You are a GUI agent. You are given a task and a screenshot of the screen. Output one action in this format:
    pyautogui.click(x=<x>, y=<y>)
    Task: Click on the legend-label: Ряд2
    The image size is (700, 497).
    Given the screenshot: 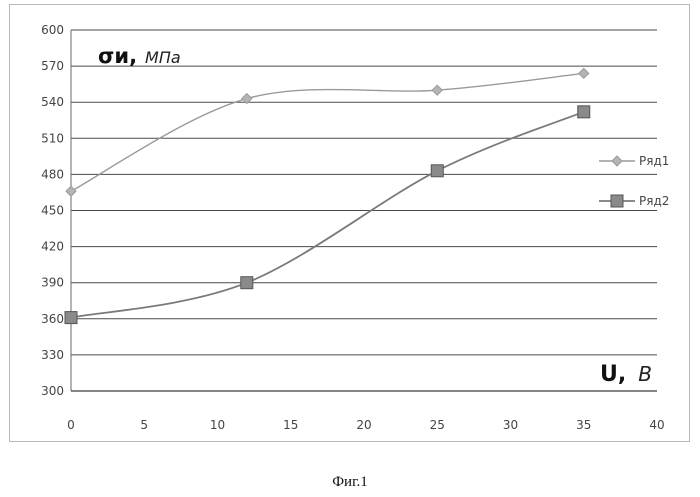 What is the action you would take?
    pyautogui.click(x=654, y=201)
    